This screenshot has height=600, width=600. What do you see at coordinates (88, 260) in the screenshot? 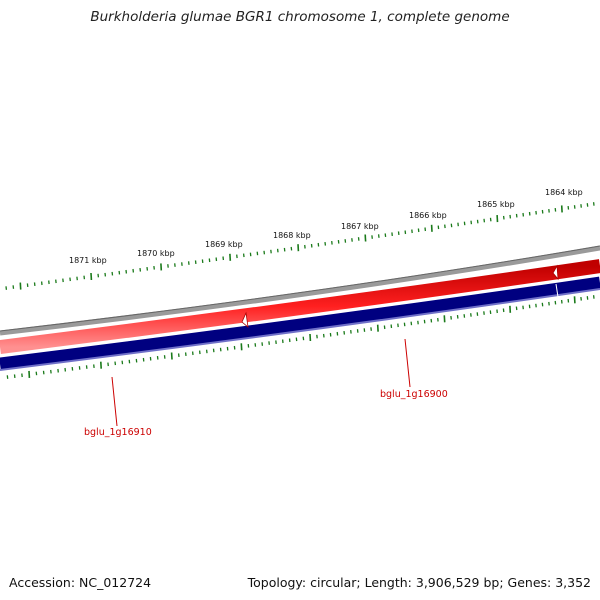
I see `scale-label: 1871 kbp` at bounding box center [88, 260].